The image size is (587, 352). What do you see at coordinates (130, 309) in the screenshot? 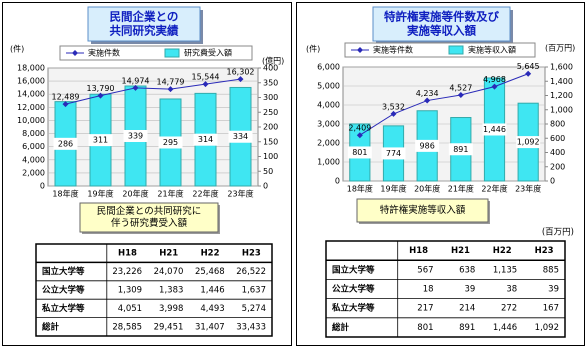
I see `table-cell: 4,051` at bounding box center [130, 309].